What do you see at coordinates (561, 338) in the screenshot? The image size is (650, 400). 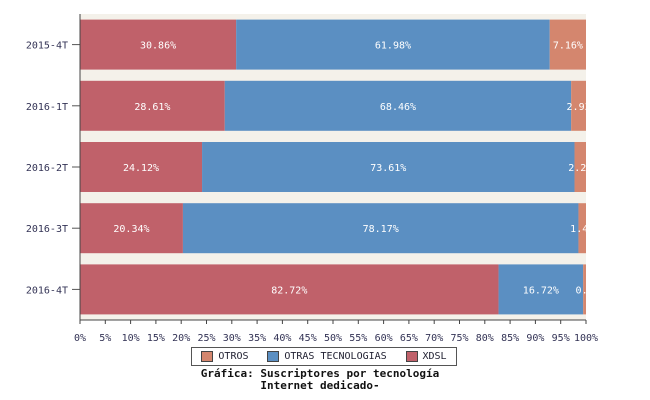 I see `x-tick-label-19: 95%` at bounding box center [561, 338].